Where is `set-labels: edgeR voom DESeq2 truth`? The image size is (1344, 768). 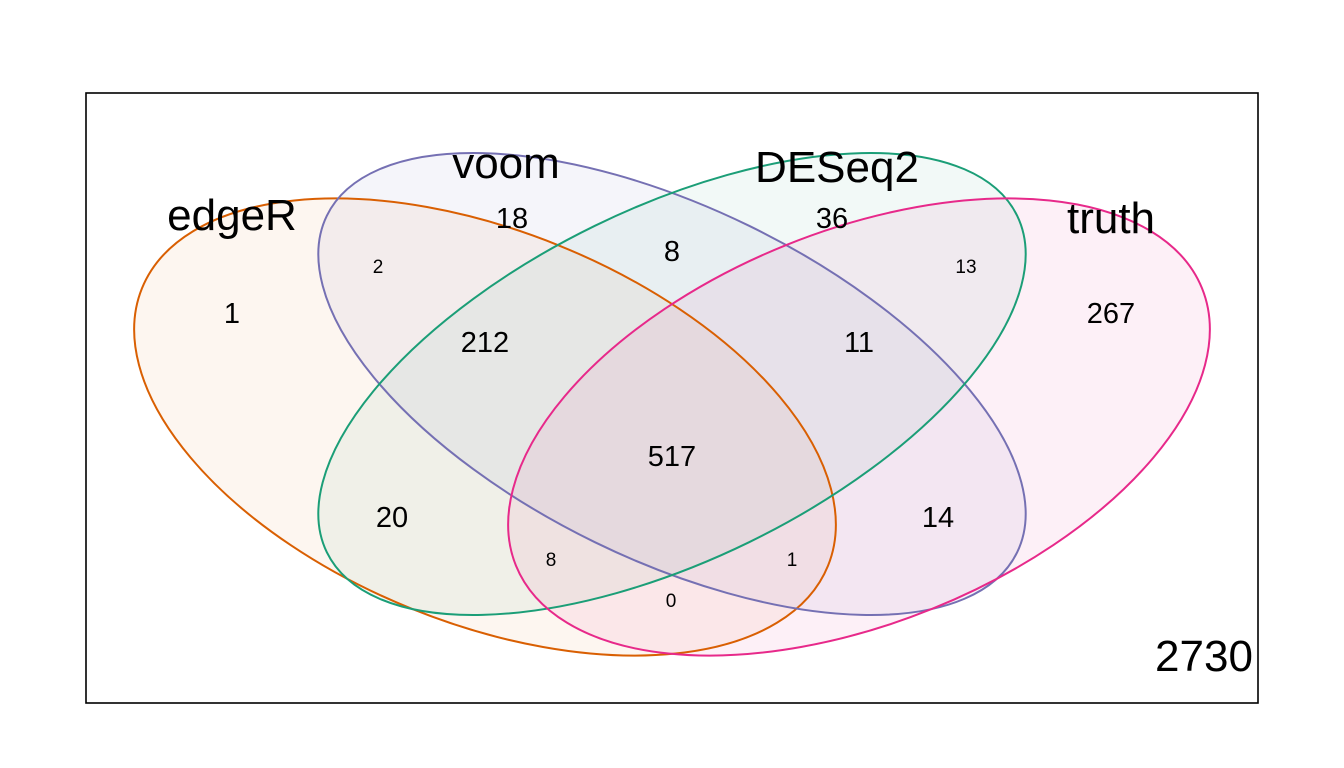 set-labels: edgeR voom DESeq2 truth is located at coordinates (661, 191).